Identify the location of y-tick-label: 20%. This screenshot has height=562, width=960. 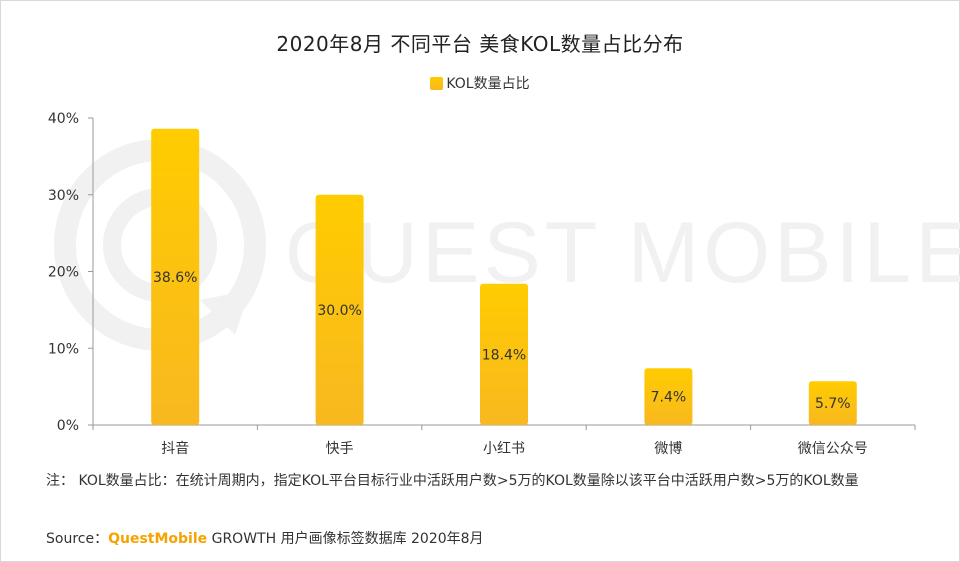
(63, 273).